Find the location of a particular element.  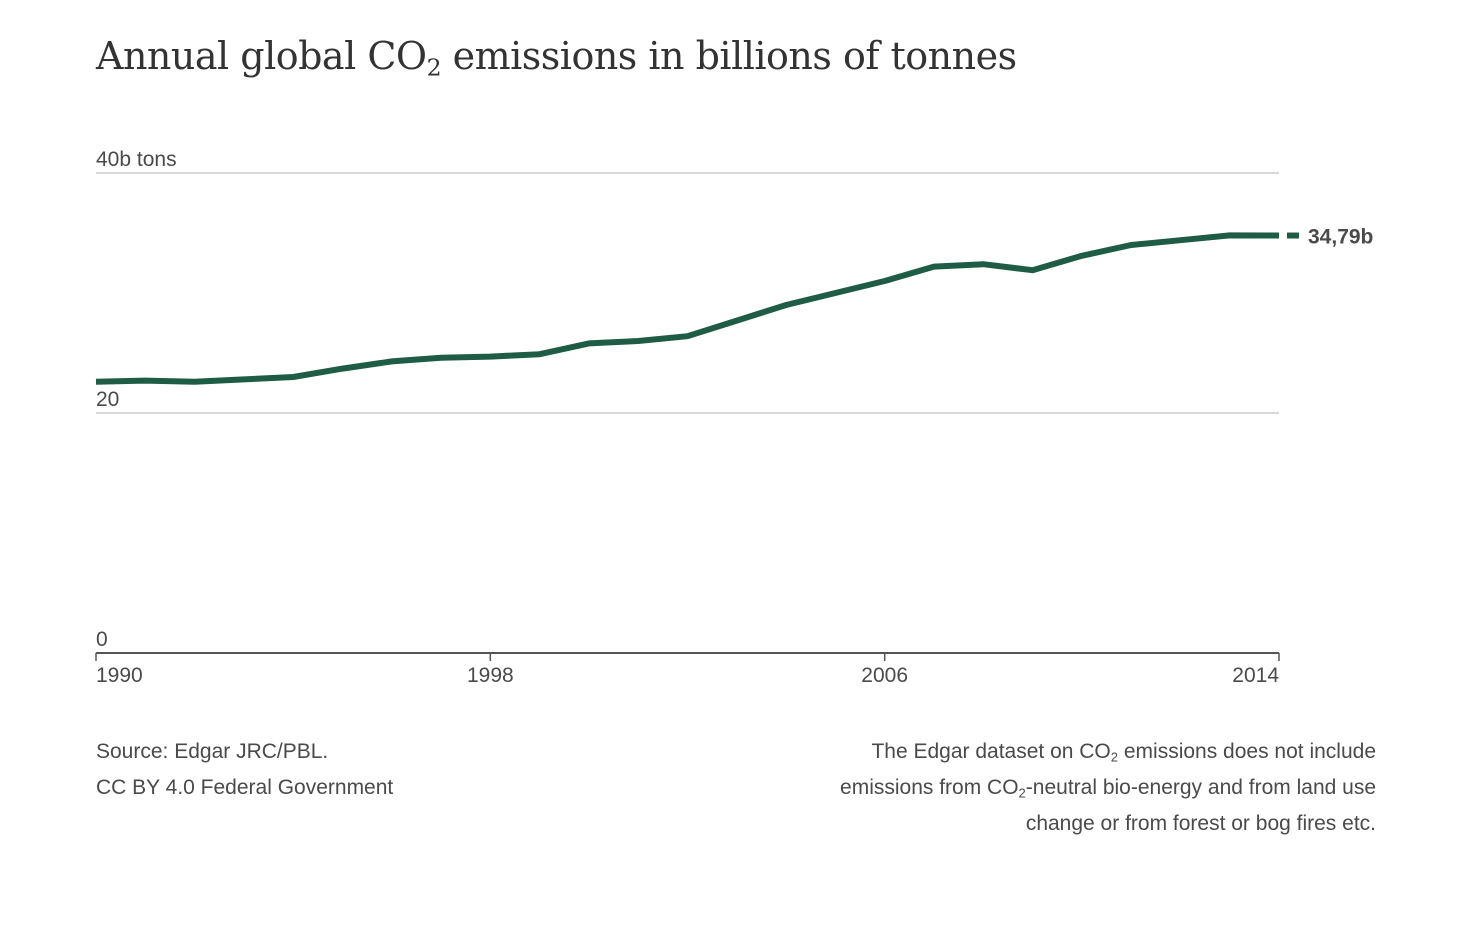

x-tick-label-1990: 1990 is located at coordinates (119, 675).